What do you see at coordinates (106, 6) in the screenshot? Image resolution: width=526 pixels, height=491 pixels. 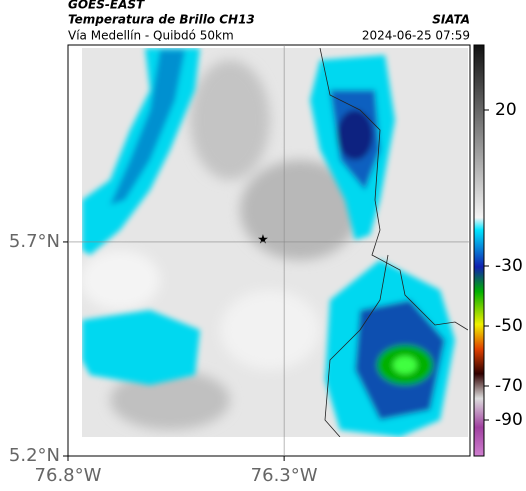 I see `title: GOES-EAST` at bounding box center [106, 6].